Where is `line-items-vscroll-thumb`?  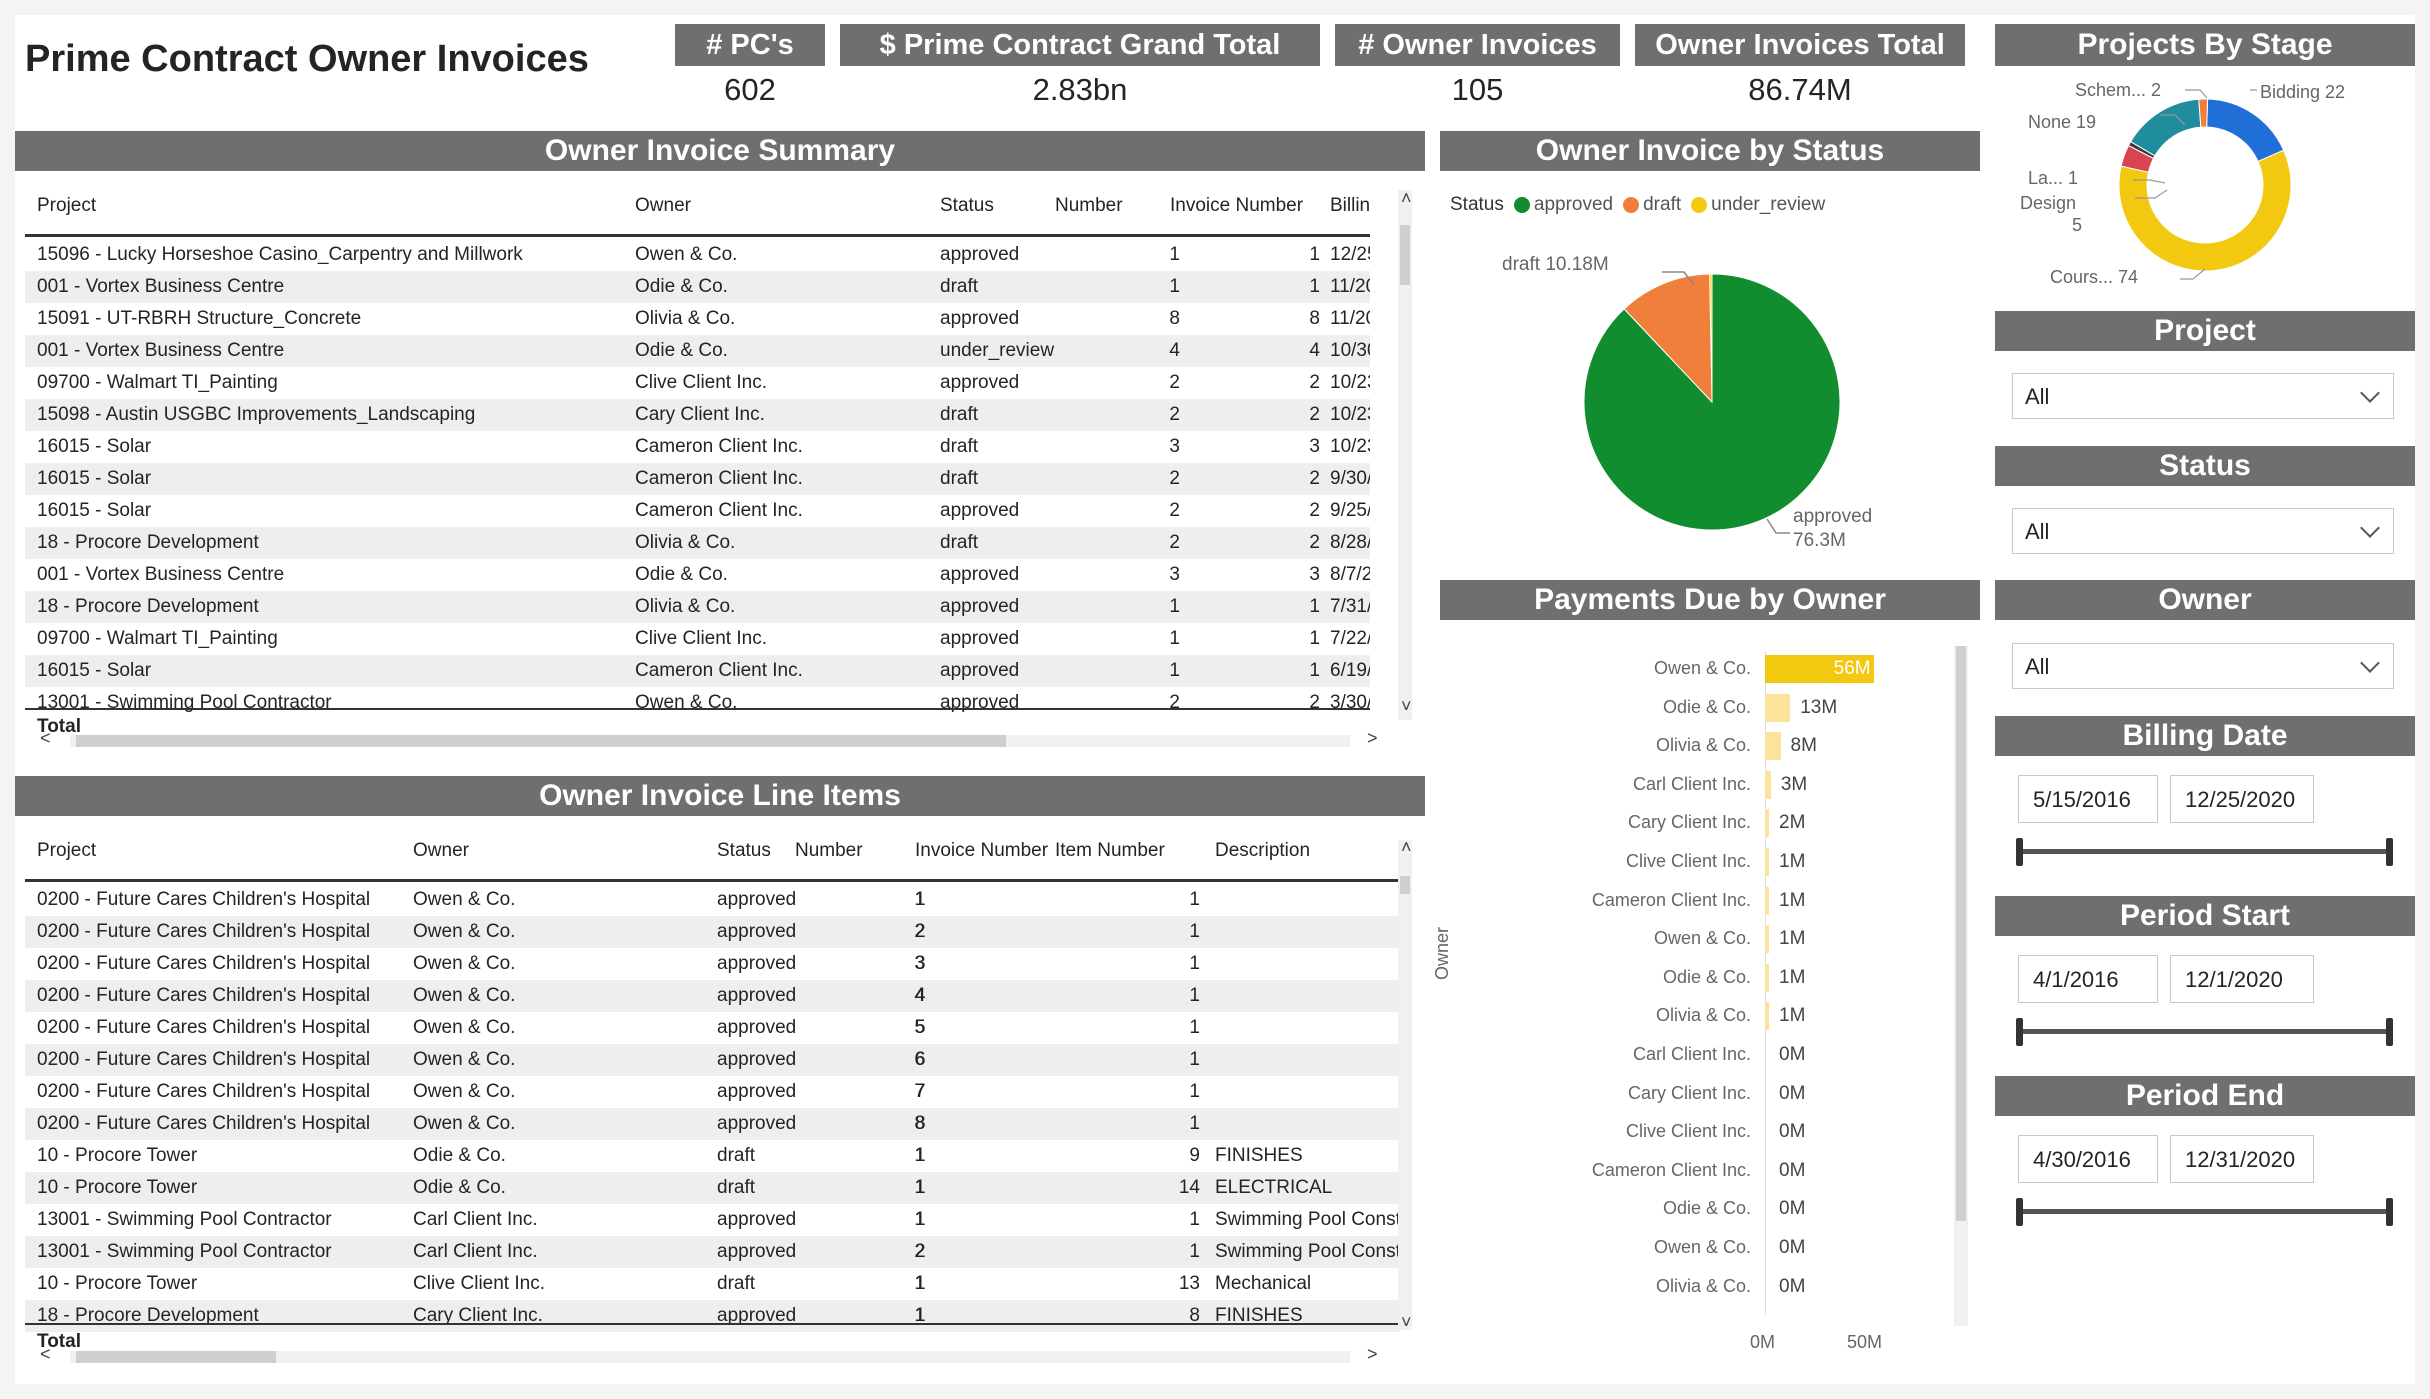 line-items-vscroll-thumb is located at coordinates (1405, 885).